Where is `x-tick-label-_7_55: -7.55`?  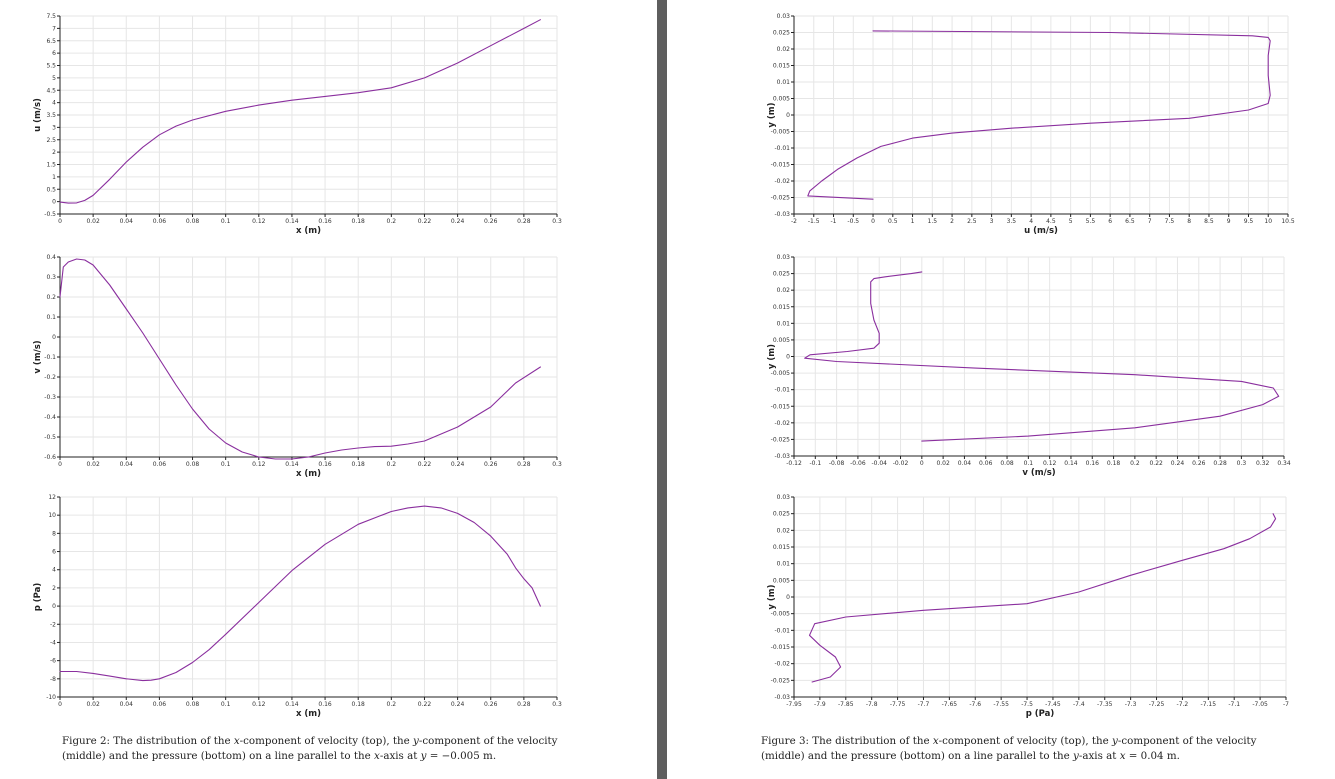
x-tick-label-_7_55: -7.55 is located at coordinates (1001, 704).